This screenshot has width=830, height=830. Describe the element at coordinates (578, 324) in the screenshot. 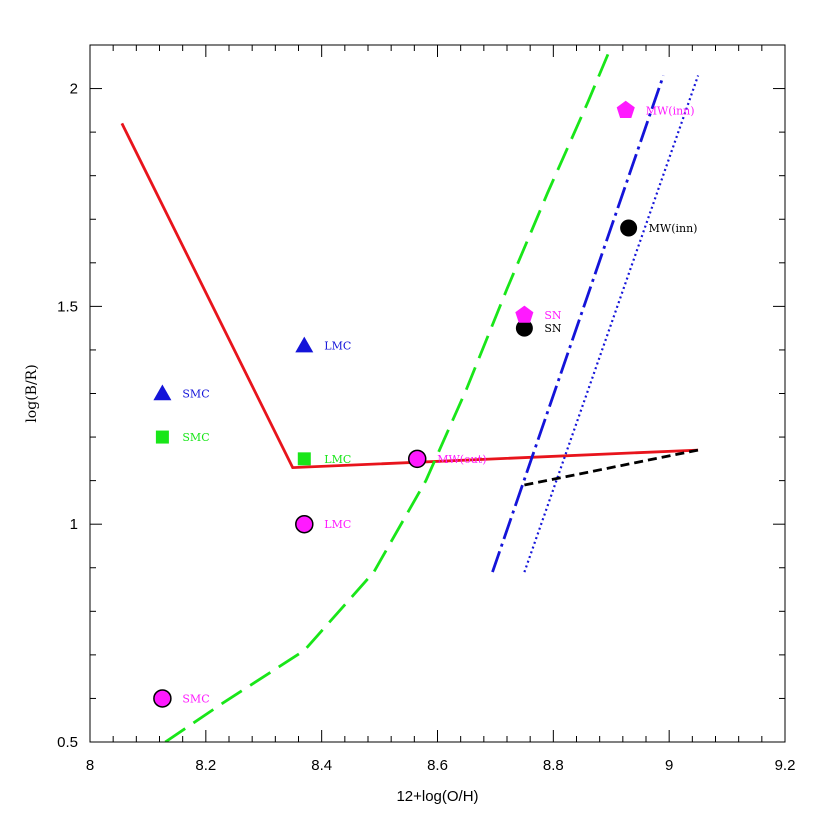

I see `blue-dash-dot-line` at that location.